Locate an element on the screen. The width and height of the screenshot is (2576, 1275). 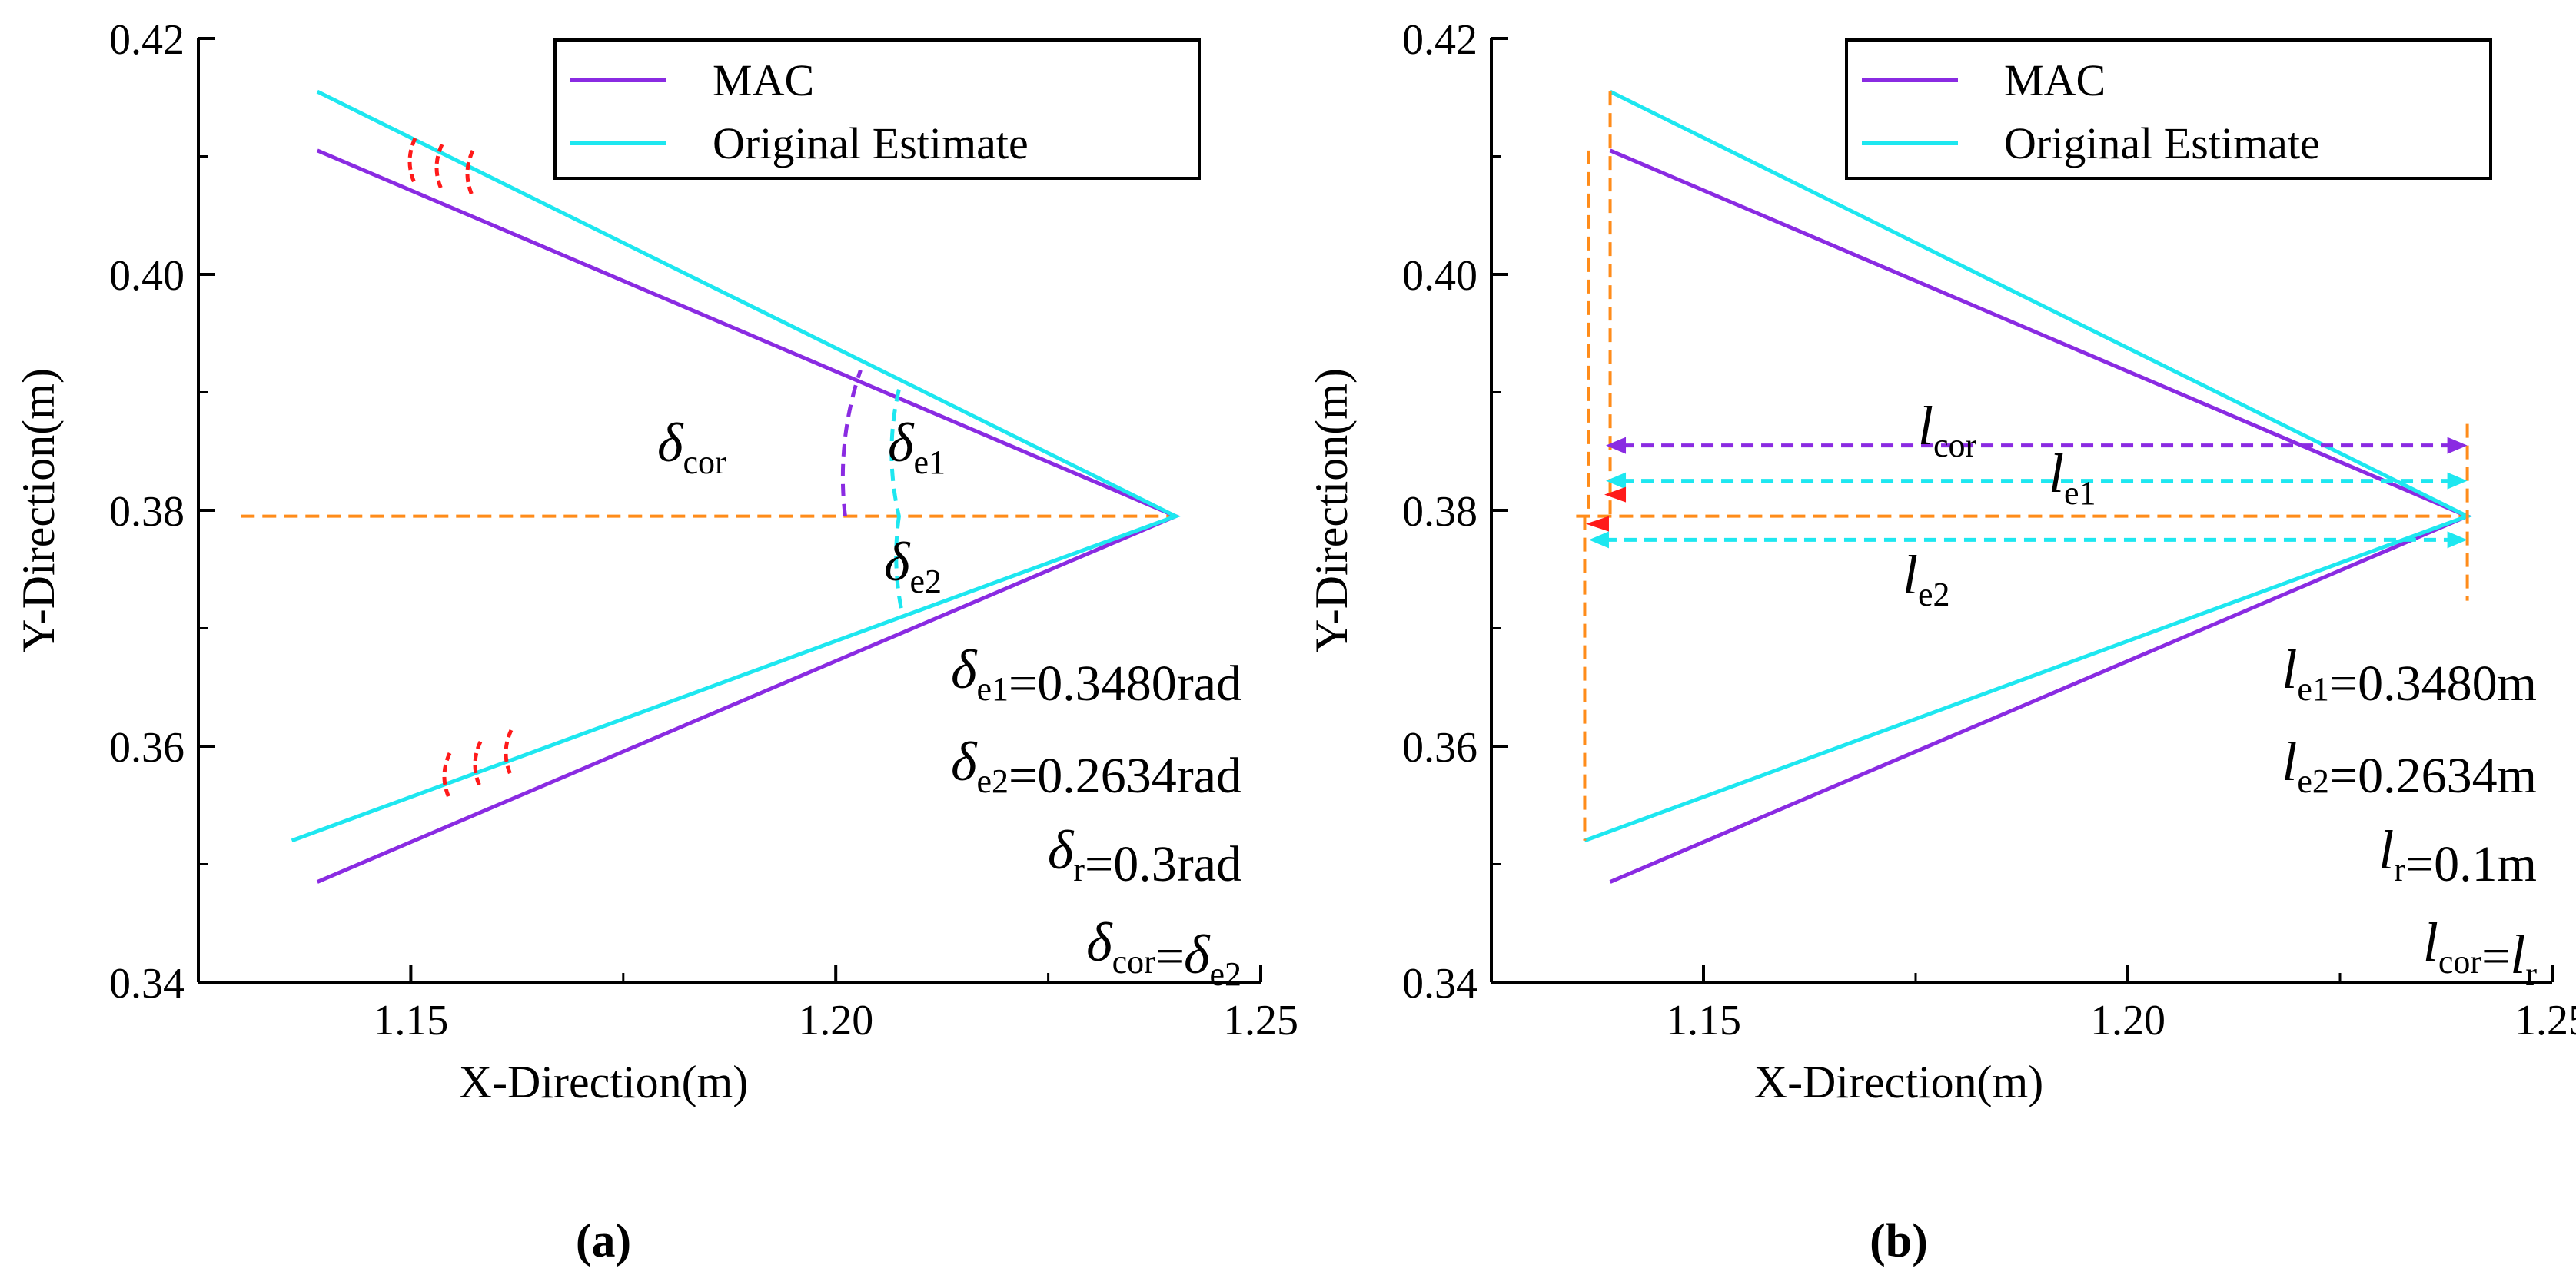
panel-label: (b) is located at coordinates (1899, 1241).